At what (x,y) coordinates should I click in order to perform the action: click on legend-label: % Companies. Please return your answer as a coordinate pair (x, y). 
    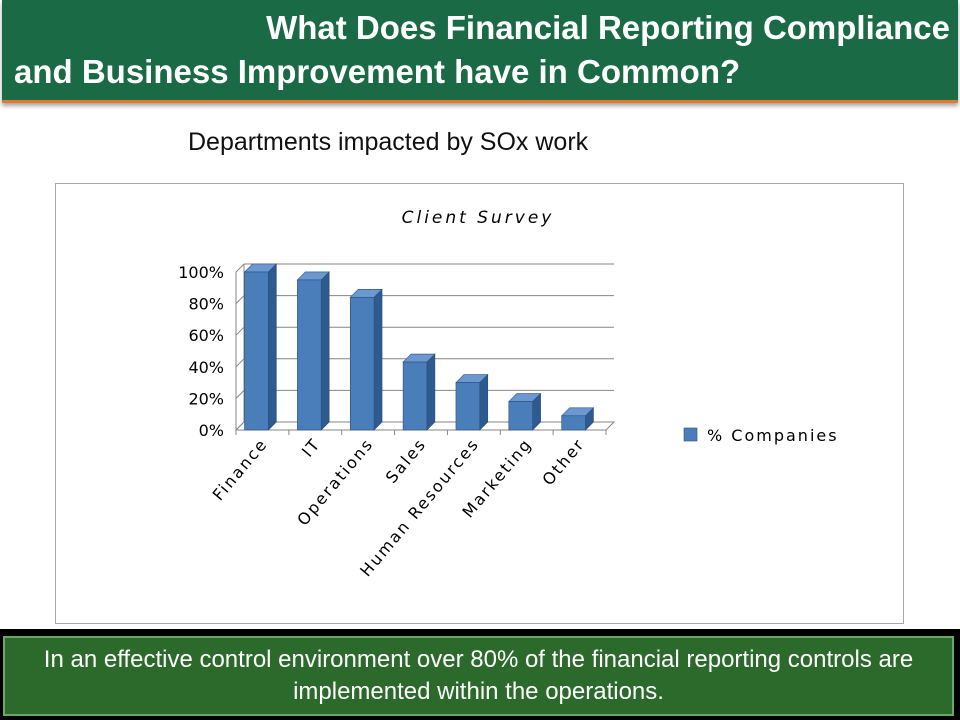
    Looking at the image, I should click on (773, 435).